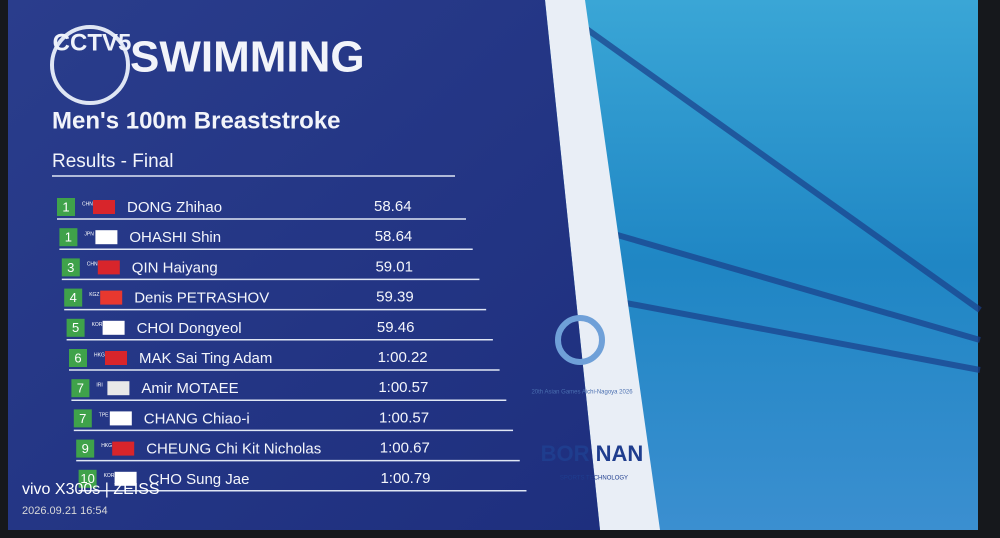  What do you see at coordinates (594, 479) in the screenshot?
I see `brand-sub: SPORTS TECHNOLOGY` at bounding box center [594, 479].